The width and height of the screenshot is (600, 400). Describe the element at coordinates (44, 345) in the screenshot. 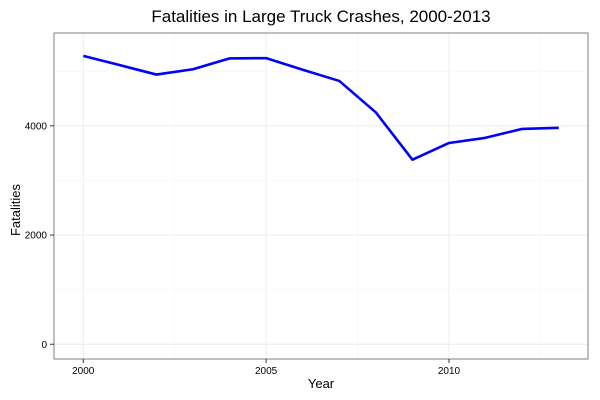

I see `y-tick-label: 0` at that location.